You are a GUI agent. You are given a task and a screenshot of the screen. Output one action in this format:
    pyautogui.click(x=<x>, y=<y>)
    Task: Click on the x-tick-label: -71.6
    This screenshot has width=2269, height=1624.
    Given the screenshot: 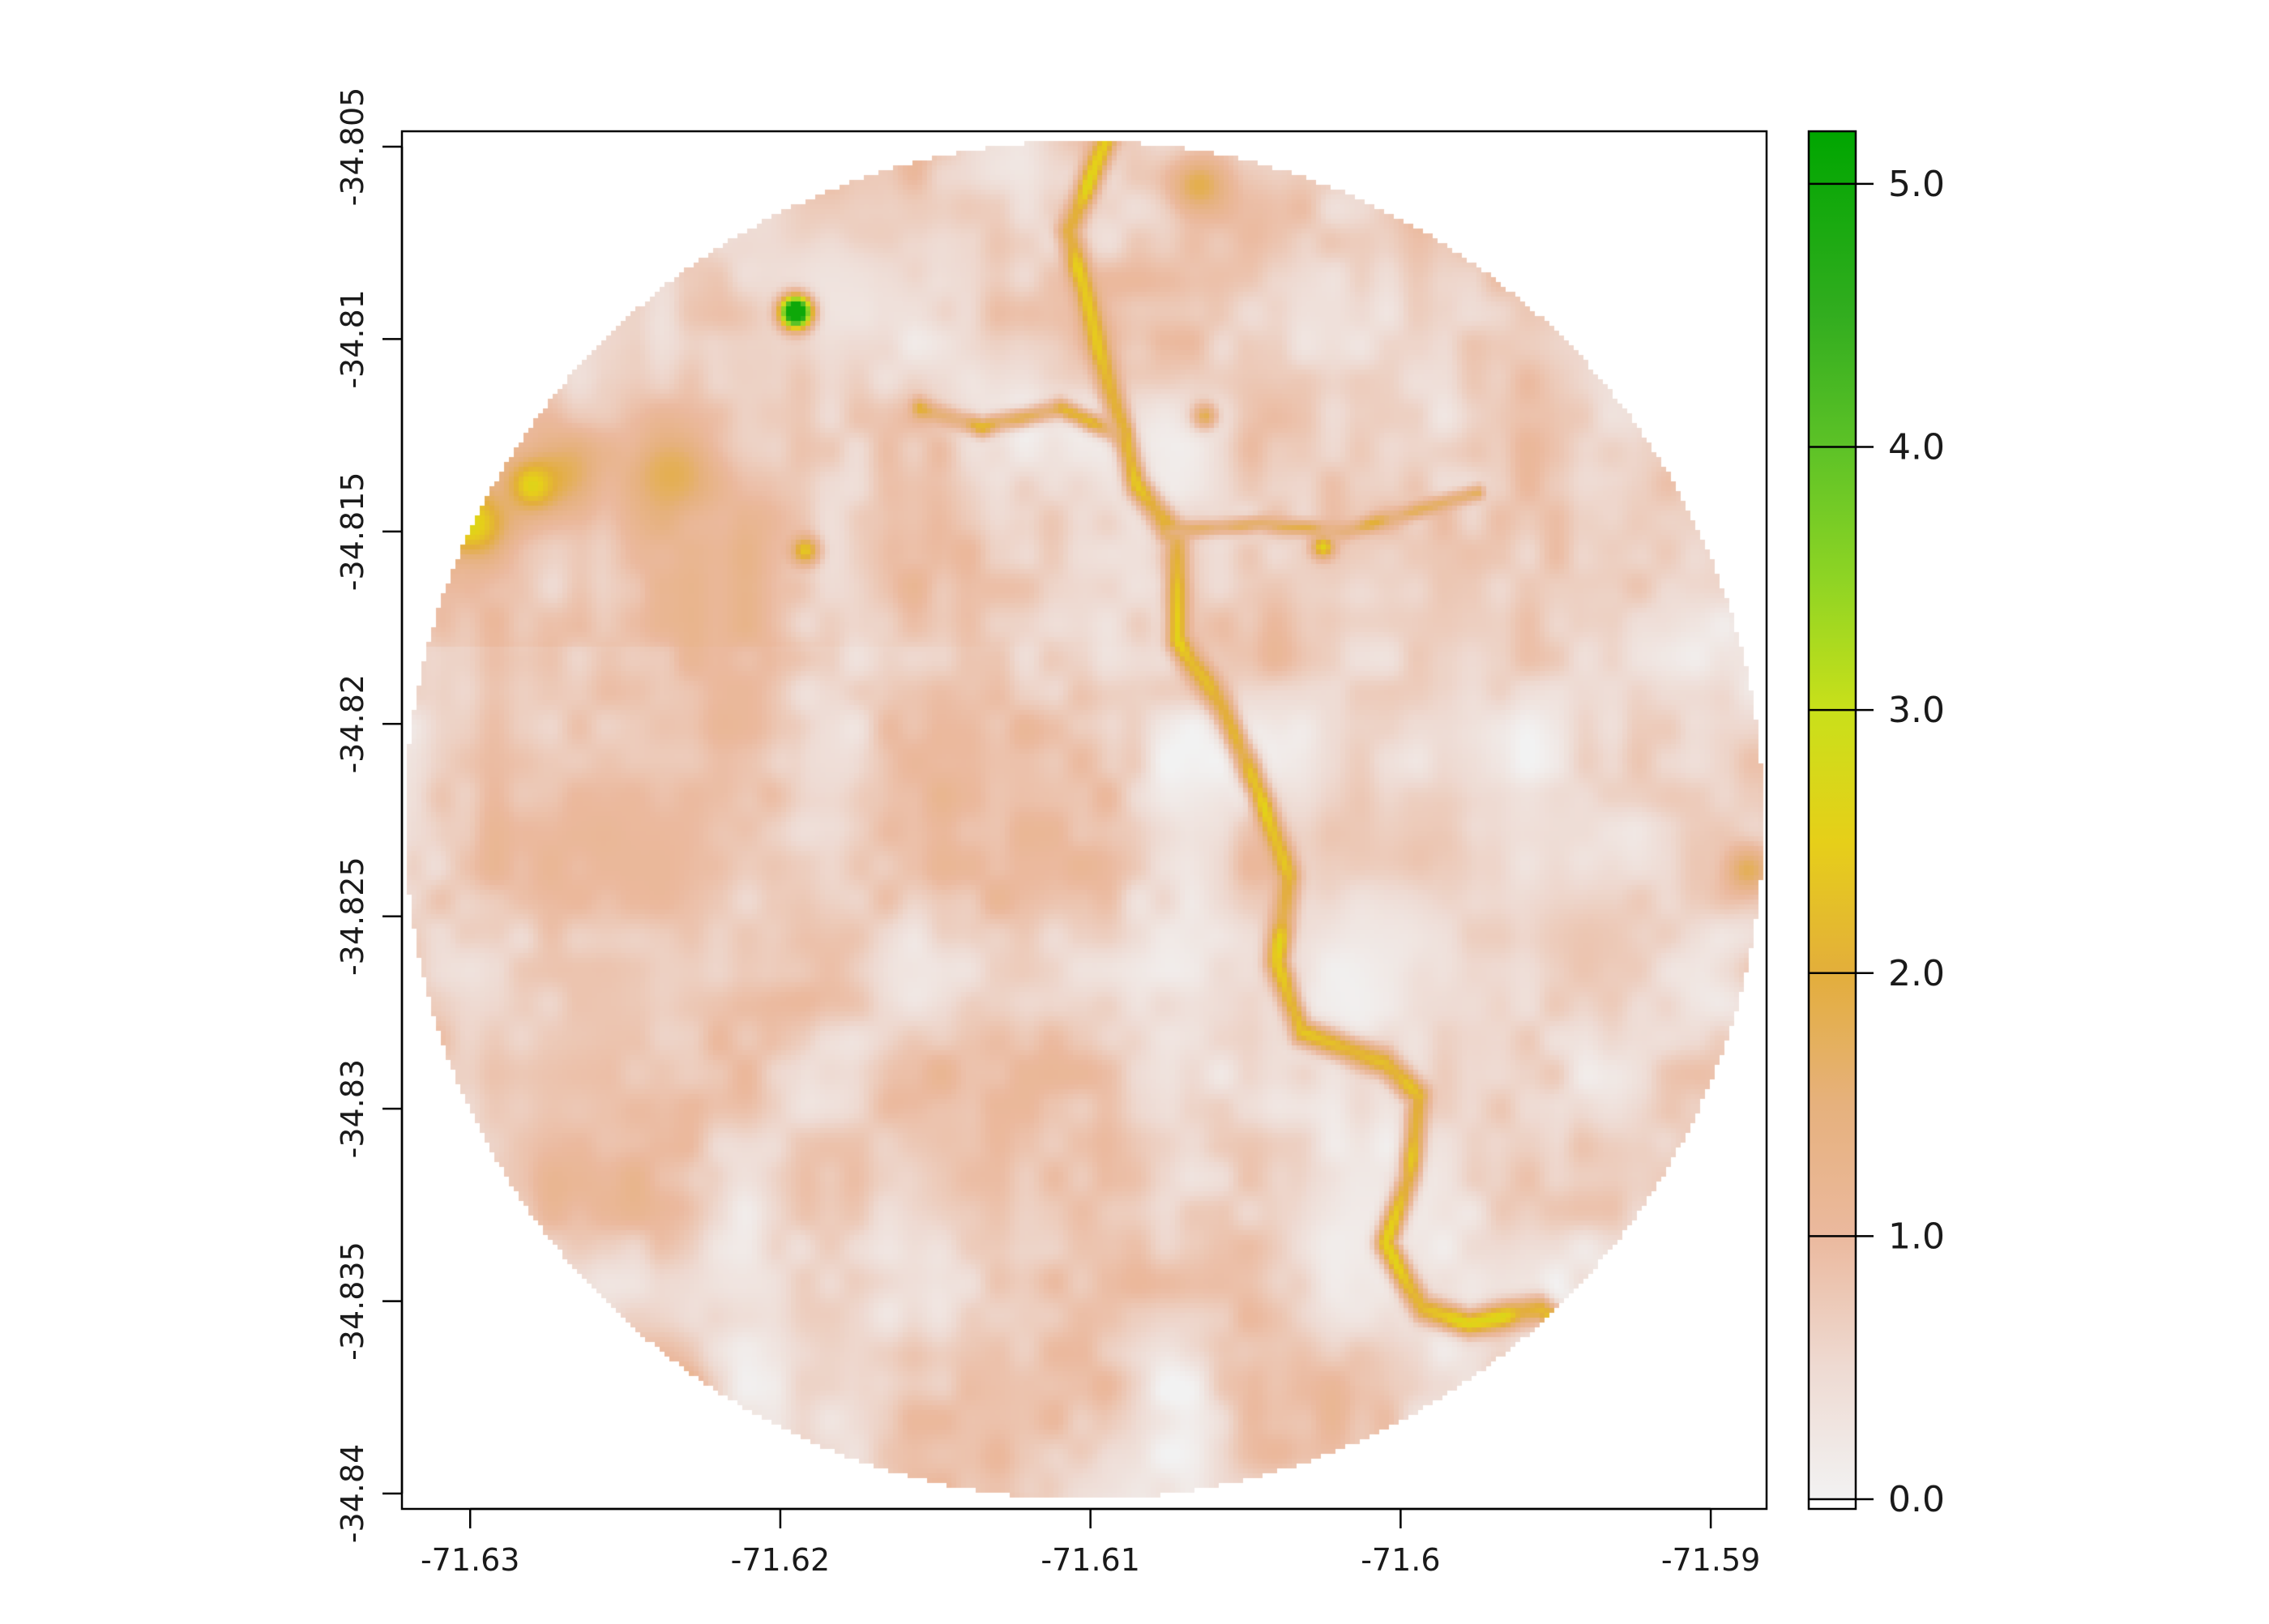 What is the action you would take?
    pyautogui.click(x=1401, y=1560)
    